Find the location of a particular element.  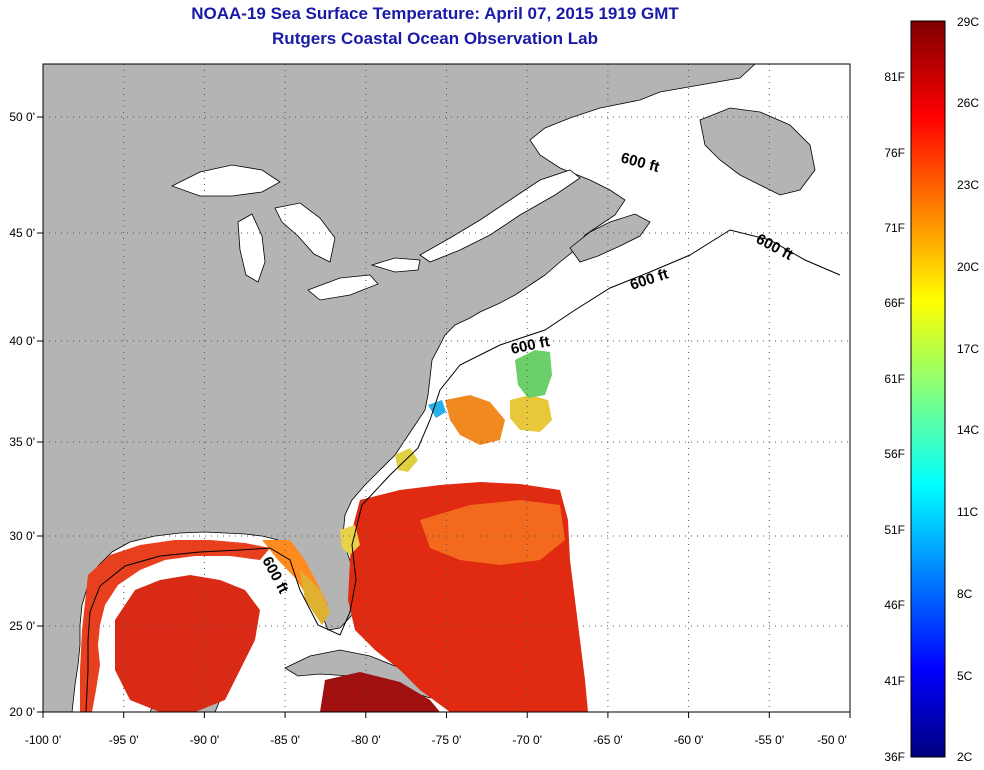

celsius-label: 2C is located at coordinates (965, 757).